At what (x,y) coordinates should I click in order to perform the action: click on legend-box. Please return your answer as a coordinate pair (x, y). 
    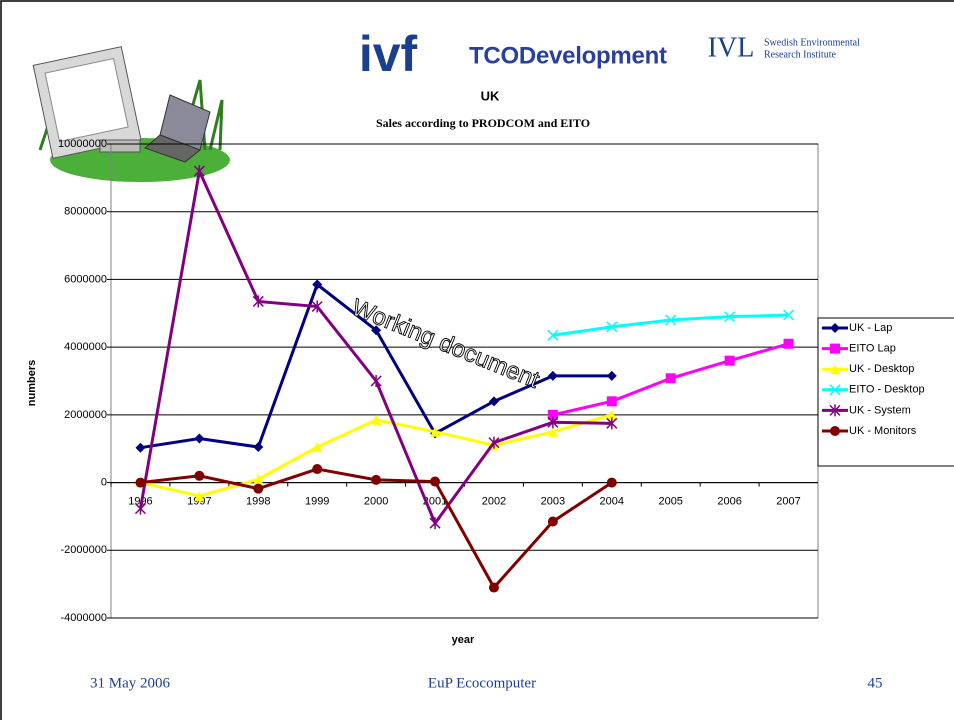
    Looking at the image, I should click on (885, 392).